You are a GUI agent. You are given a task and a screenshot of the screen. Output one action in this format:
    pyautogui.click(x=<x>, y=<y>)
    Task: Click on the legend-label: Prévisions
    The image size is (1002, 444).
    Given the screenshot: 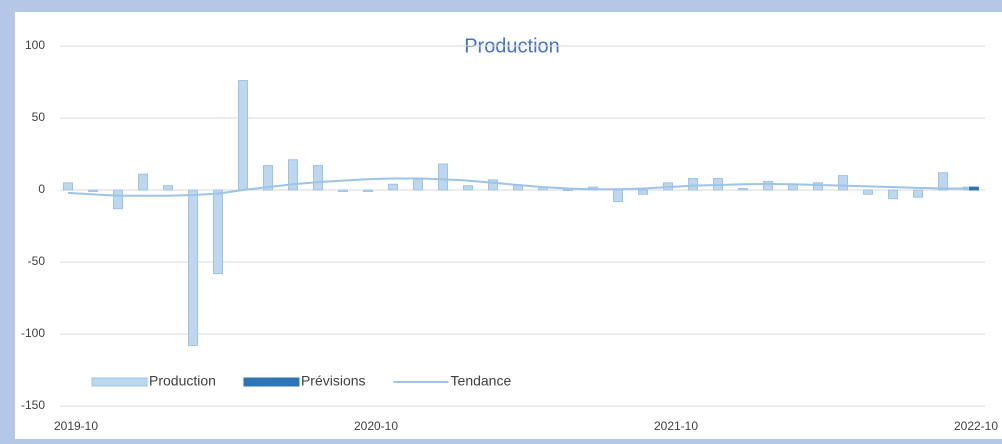 What is the action you would take?
    pyautogui.click(x=333, y=381)
    